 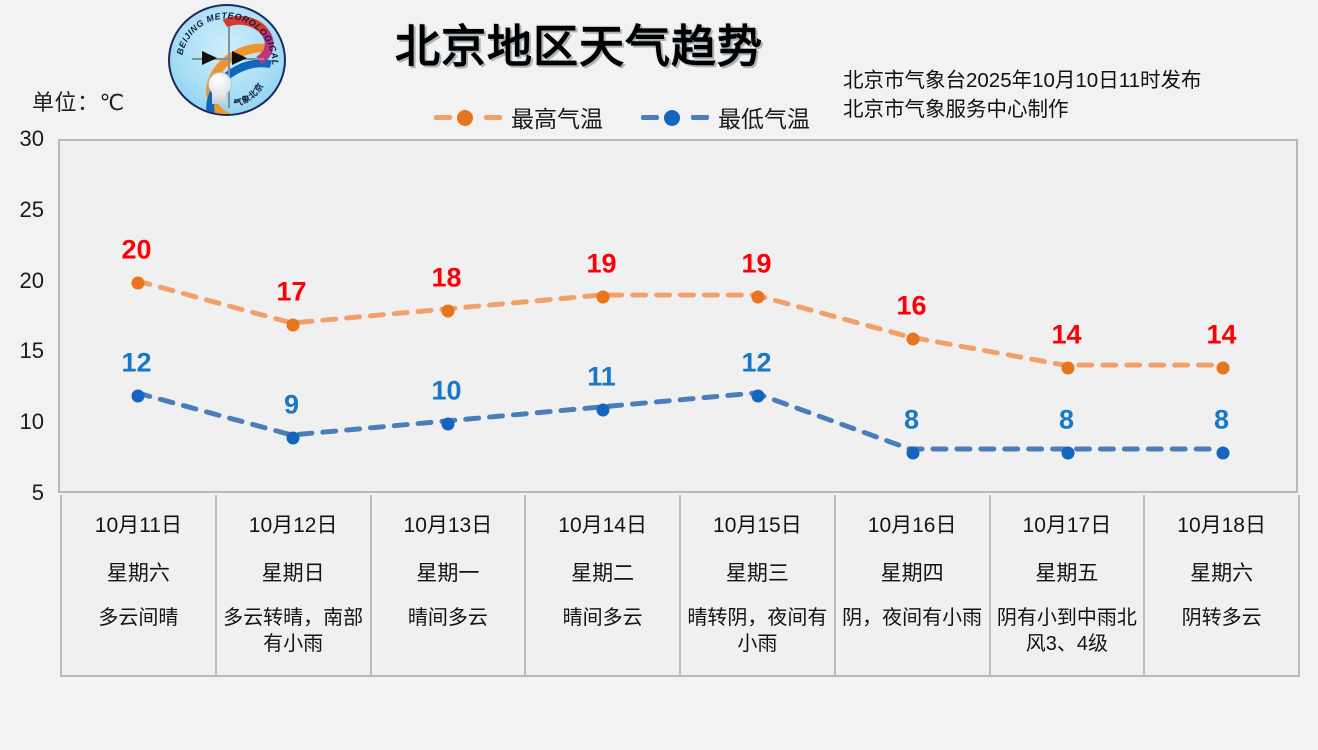 What do you see at coordinates (1022, 95) in the screenshot?
I see `publish-info: 北京市气象台2025年10月10日11时发布 北京市气象服务中心制作` at bounding box center [1022, 95].